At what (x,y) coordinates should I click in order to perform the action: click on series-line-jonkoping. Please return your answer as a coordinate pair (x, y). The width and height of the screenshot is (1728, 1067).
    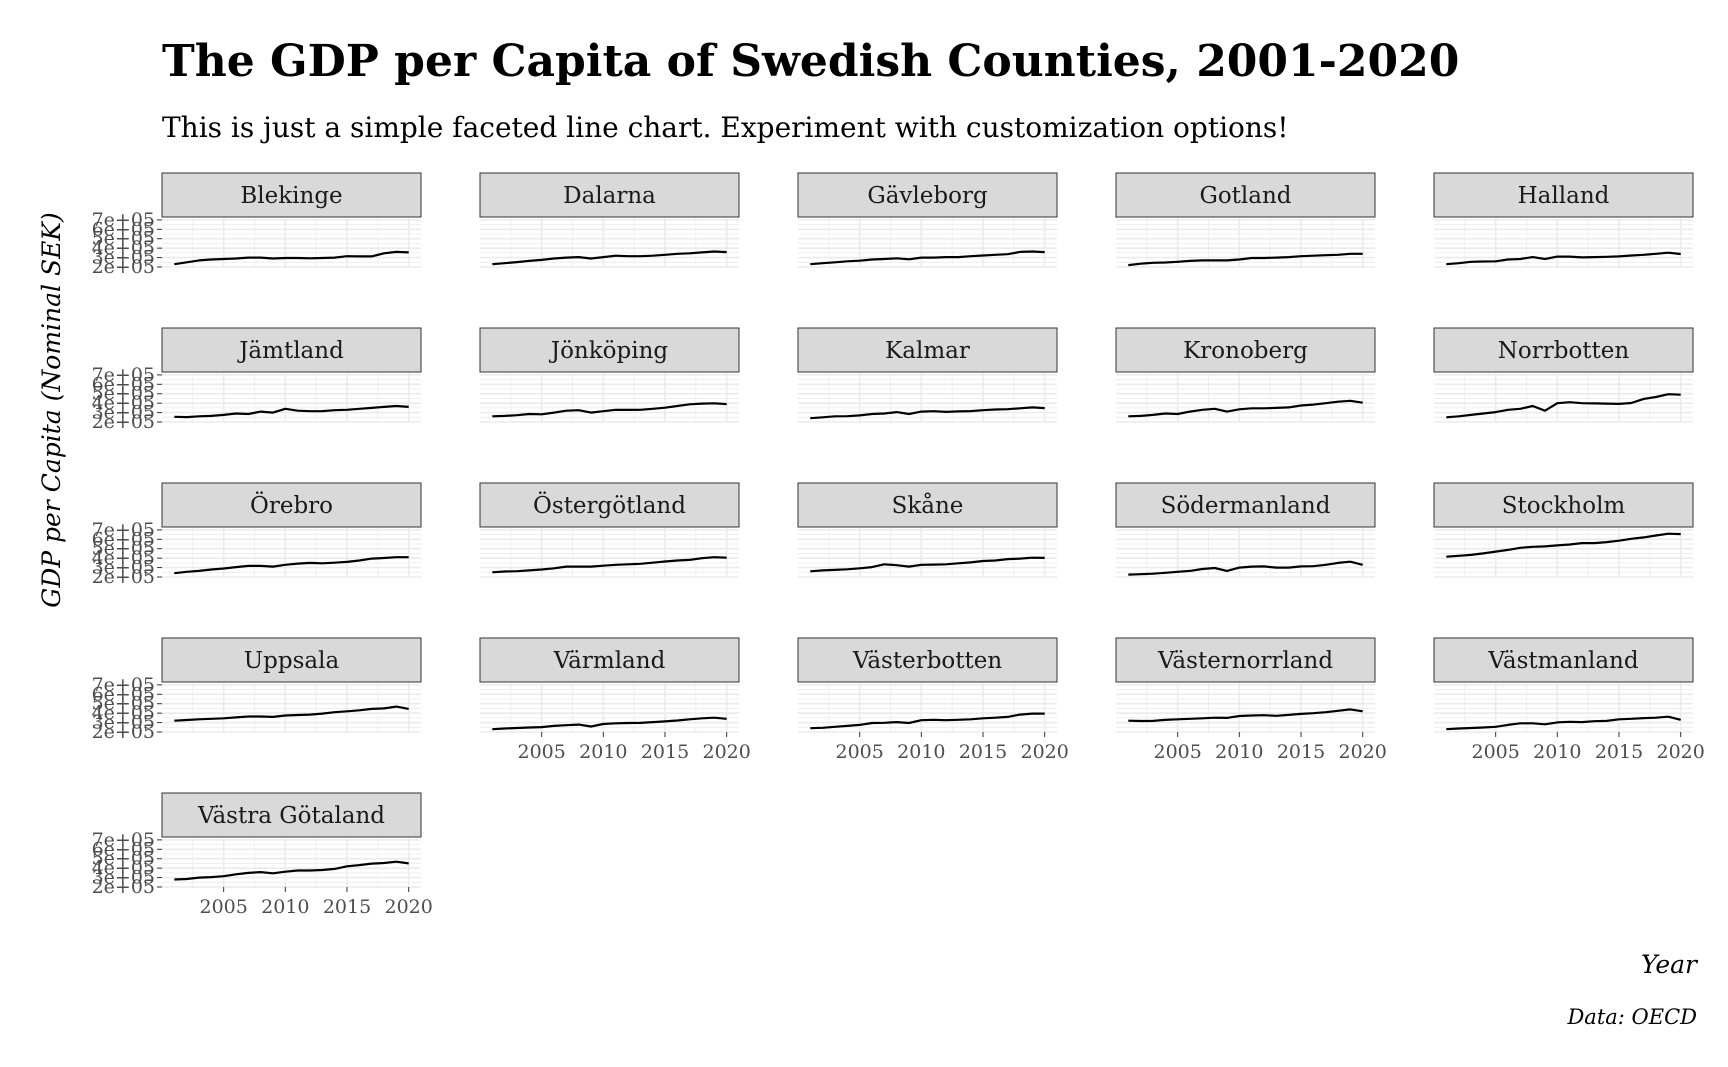
    Looking at the image, I should click on (609, 410).